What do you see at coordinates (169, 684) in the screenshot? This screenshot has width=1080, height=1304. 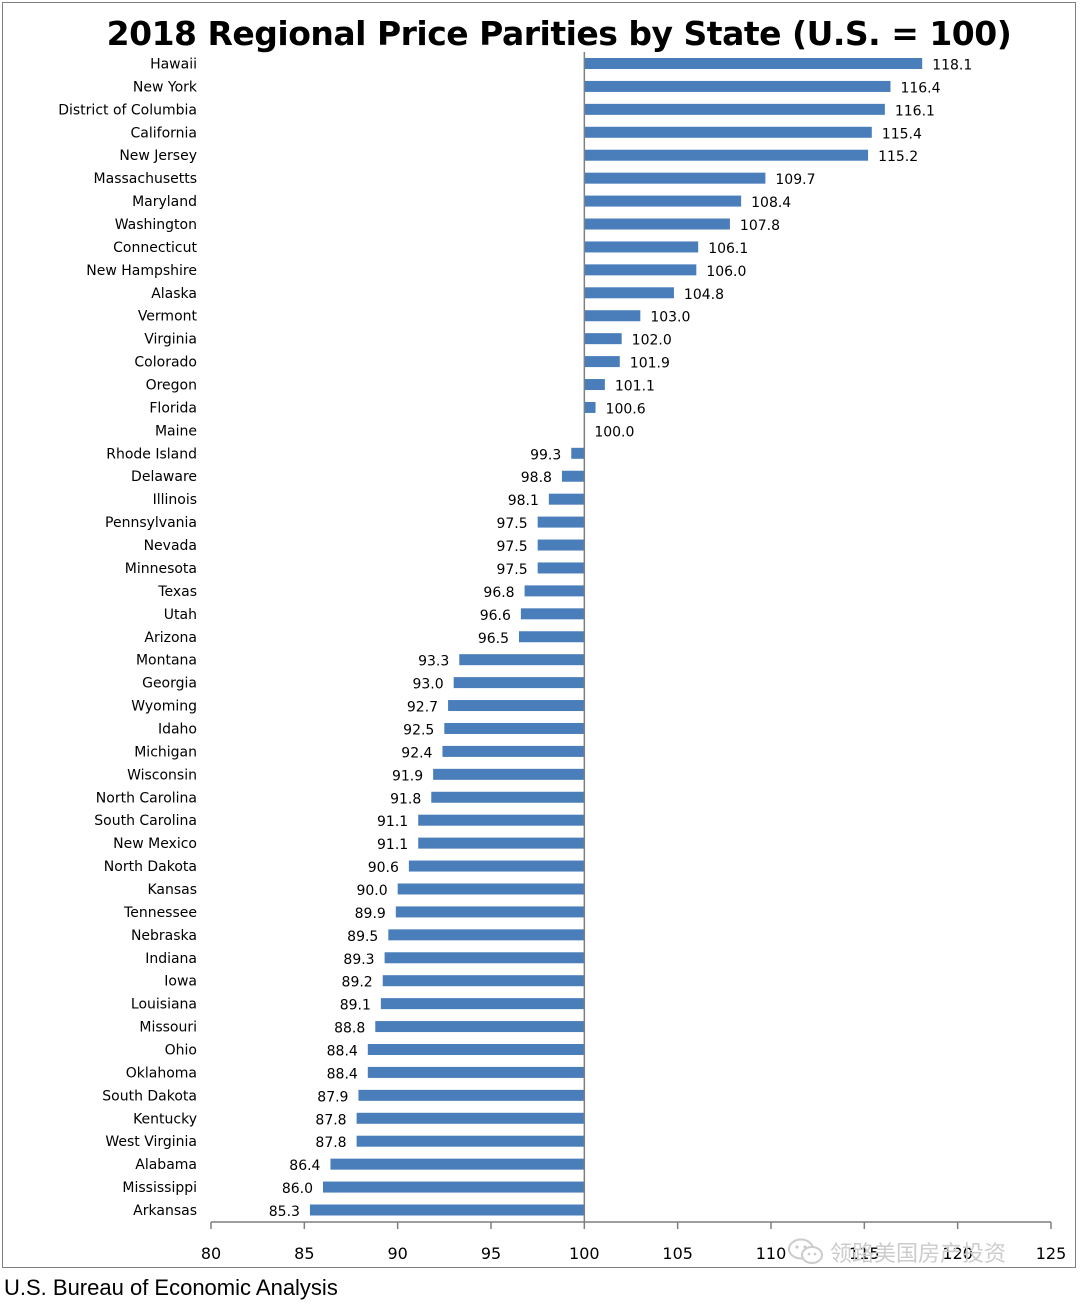 I see `category-label: Georgia` at bounding box center [169, 684].